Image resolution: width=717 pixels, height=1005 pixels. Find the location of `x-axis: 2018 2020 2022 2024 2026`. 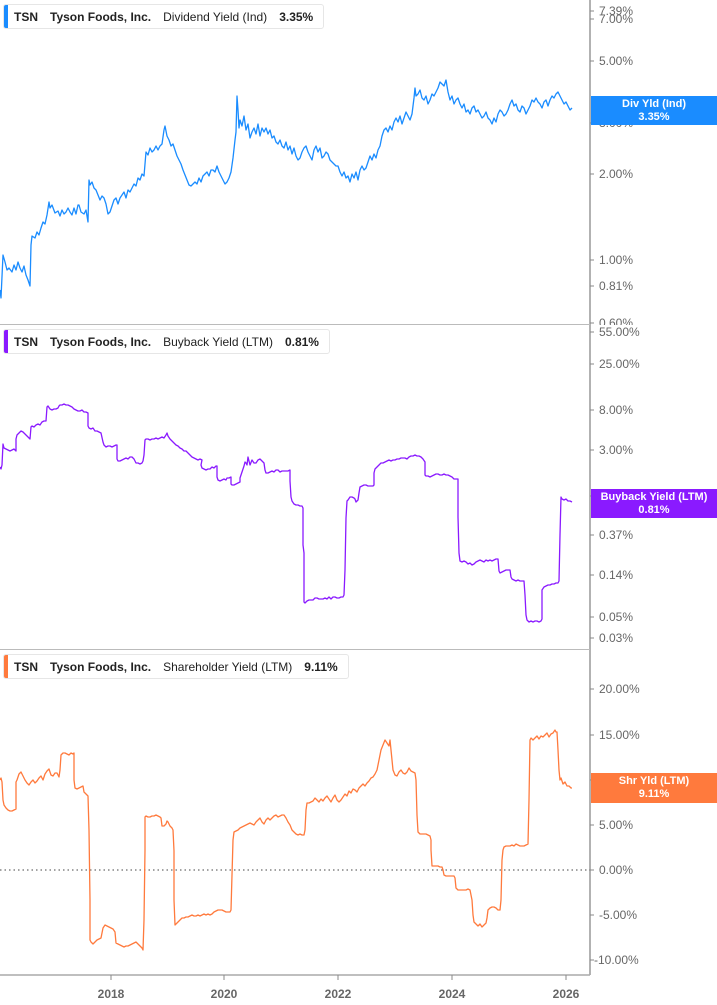

x-axis: 2018 2020 2022 2024 2026 is located at coordinates (339, 988).